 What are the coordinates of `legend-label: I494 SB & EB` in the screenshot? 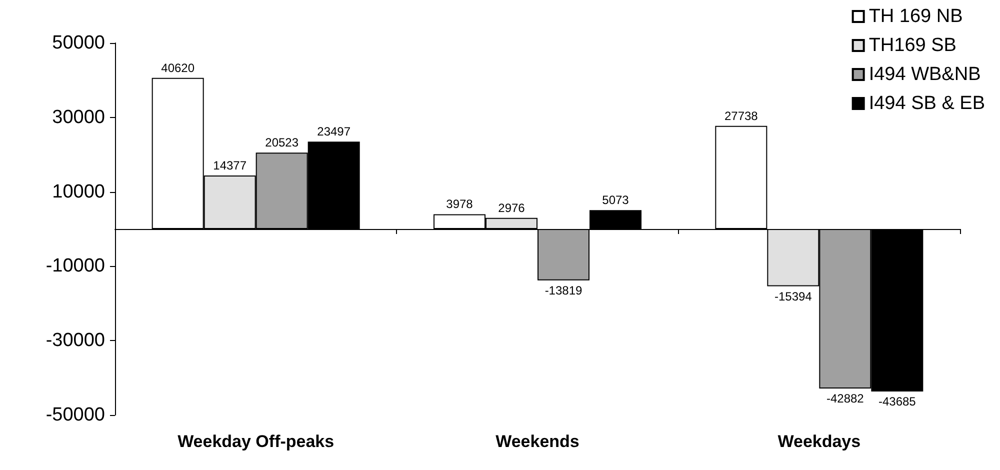 It's located at (927, 103).